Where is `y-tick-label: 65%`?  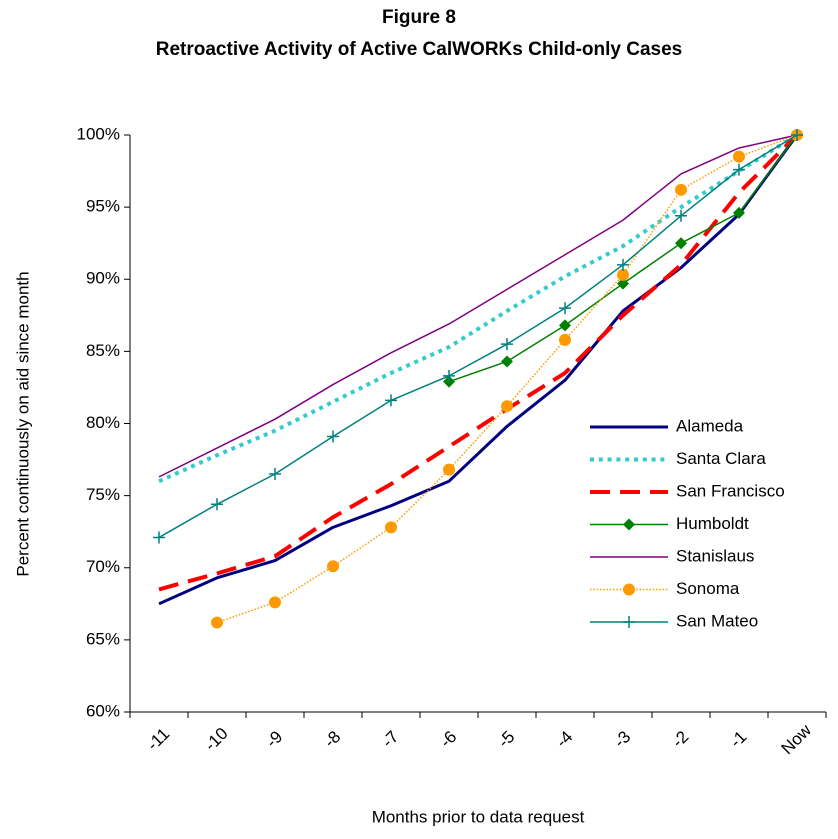 y-tick-label: 65% is located at coordinates (103, 638).